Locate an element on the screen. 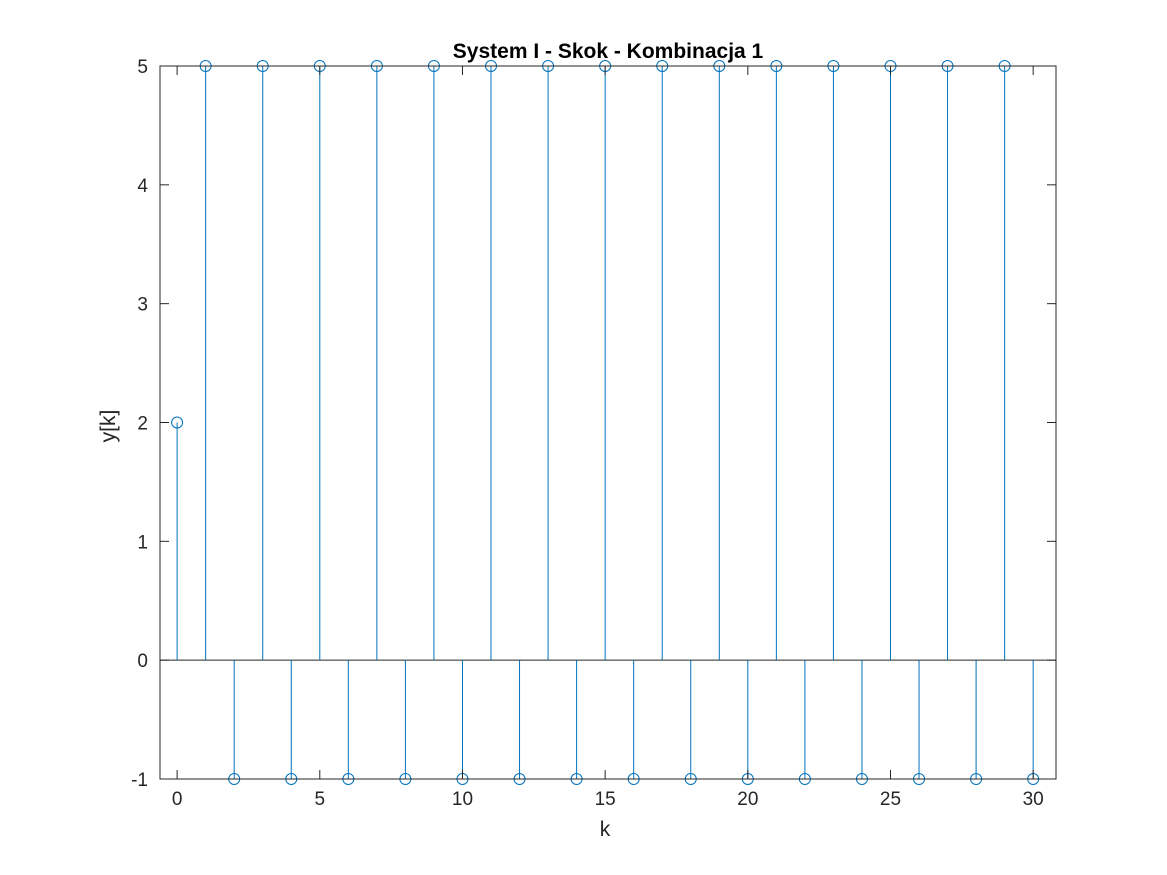 The image size is (1167, 875). y-tick-label: 3 is located at coordinates (142, 305).